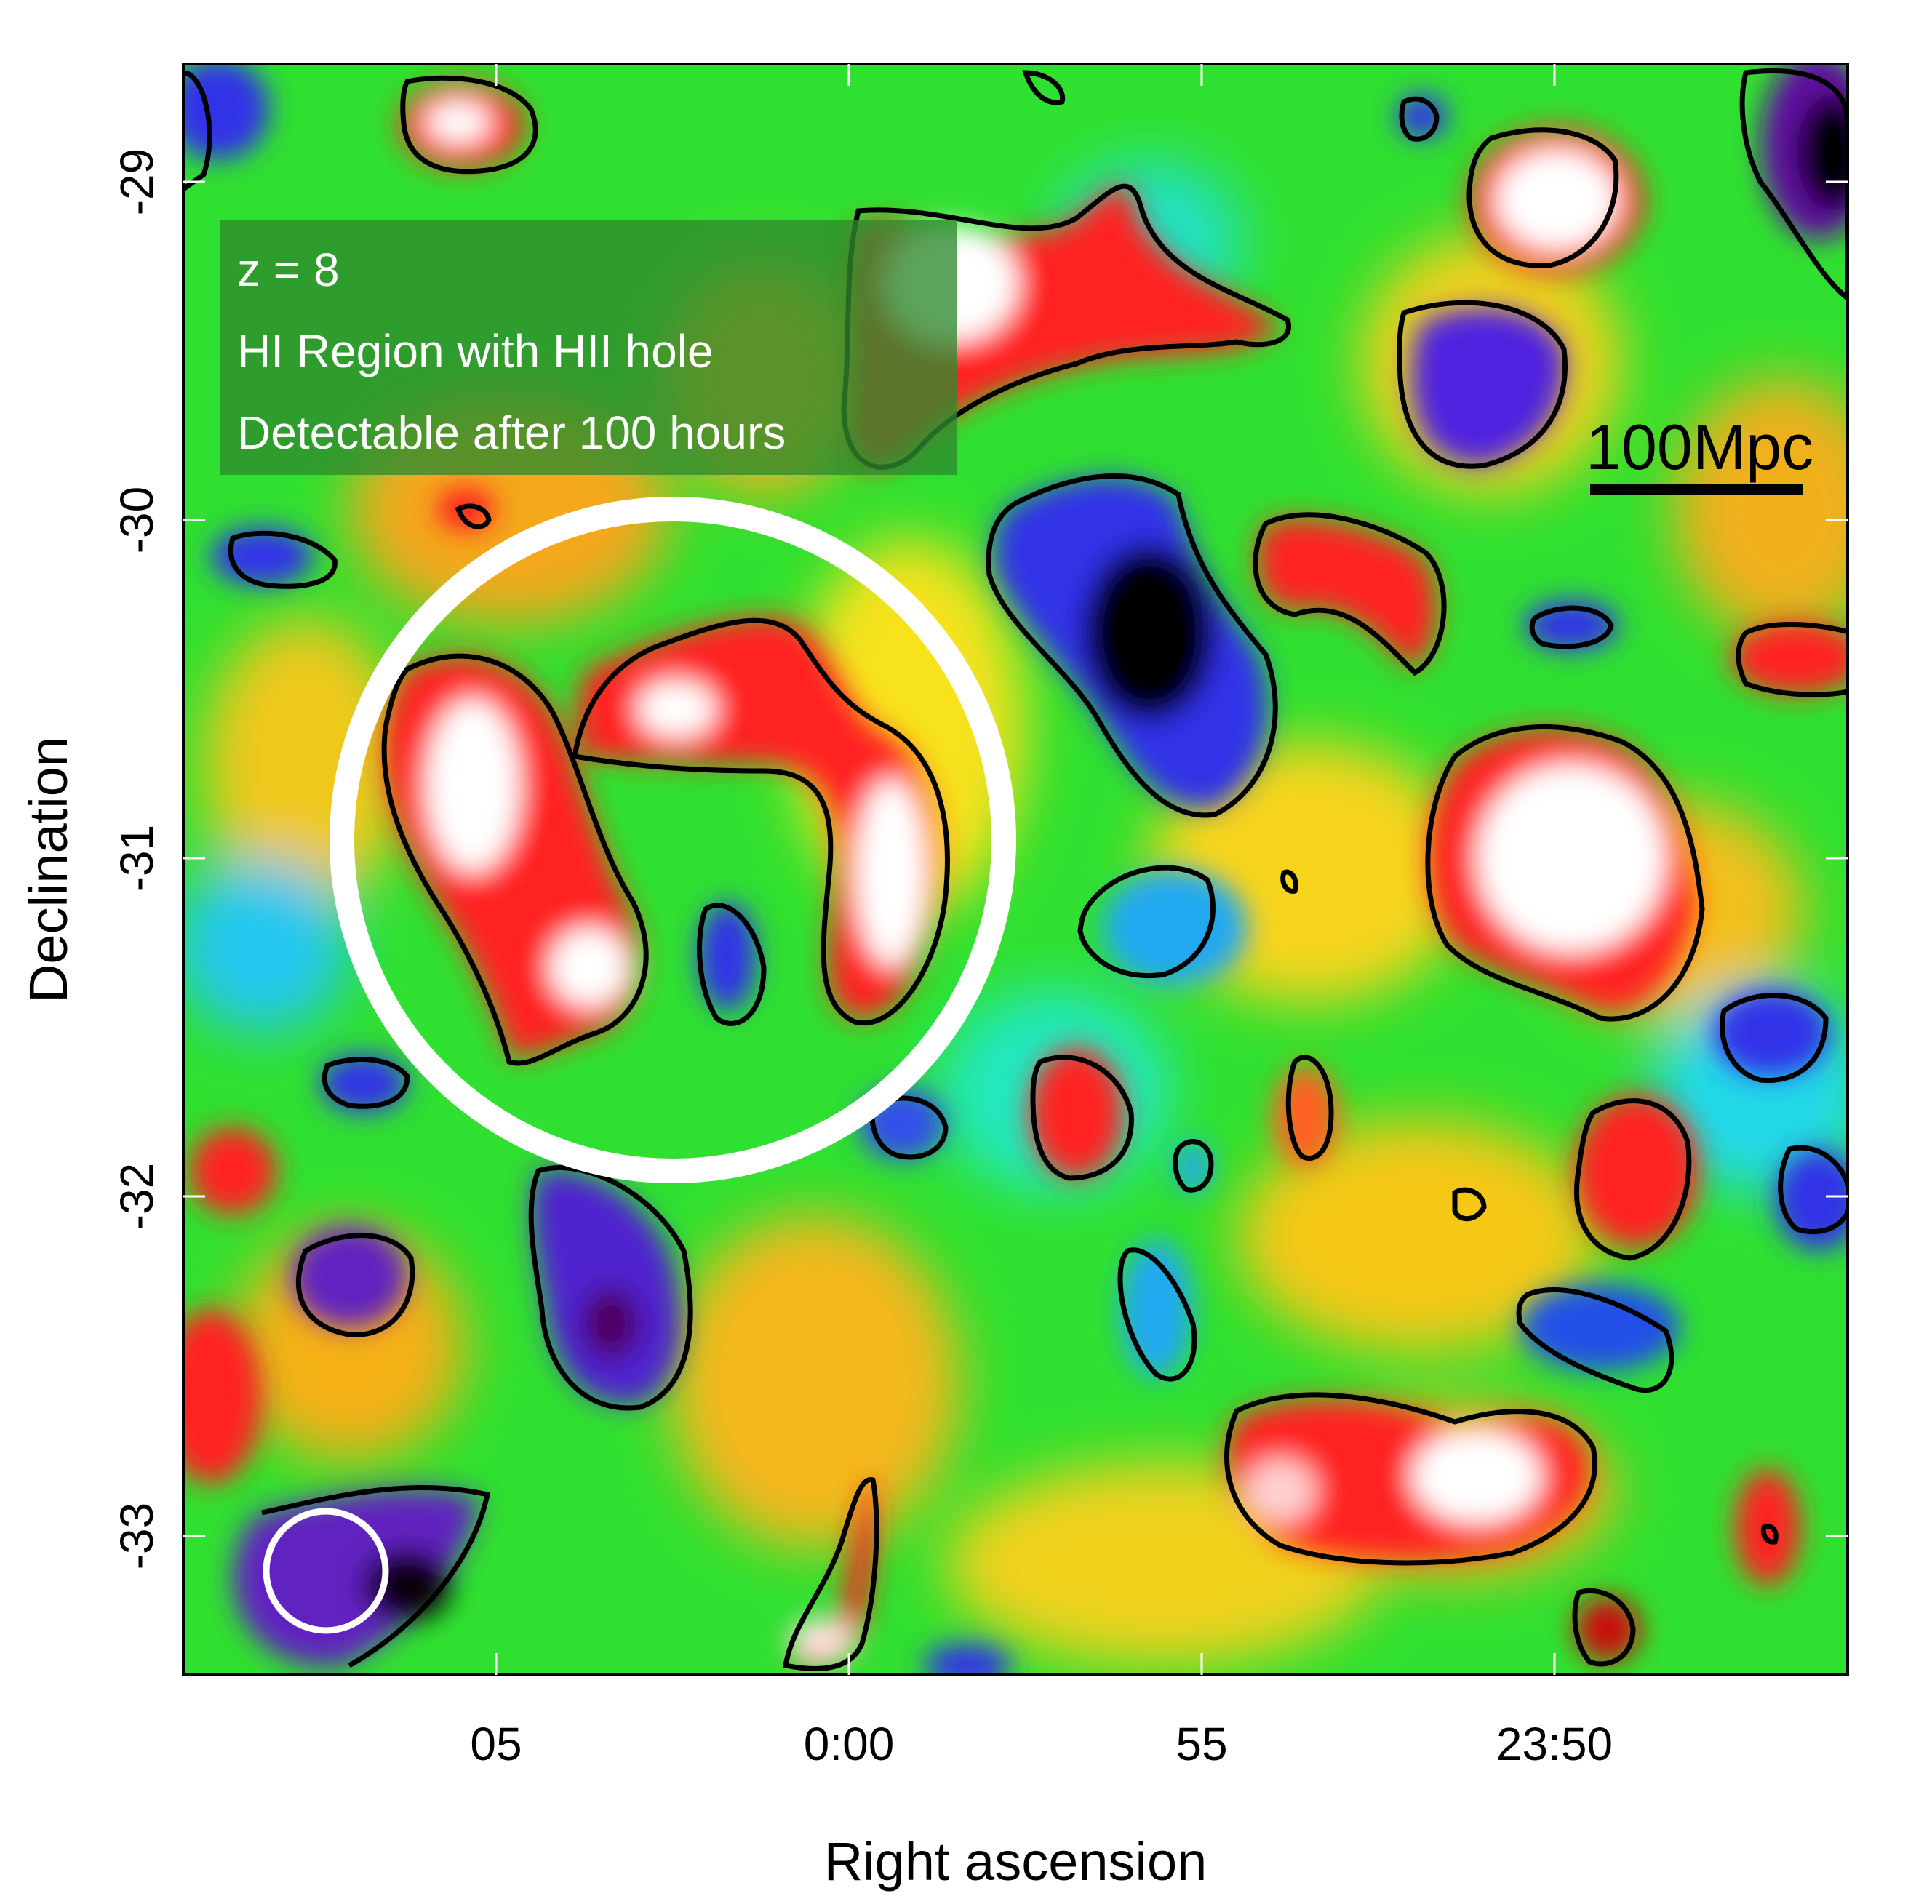  What do you see at coordinates (476, 351) in the screenshot?
I see `legend-line-region: HI Region with HII hole` at bounding box center [476, 351].